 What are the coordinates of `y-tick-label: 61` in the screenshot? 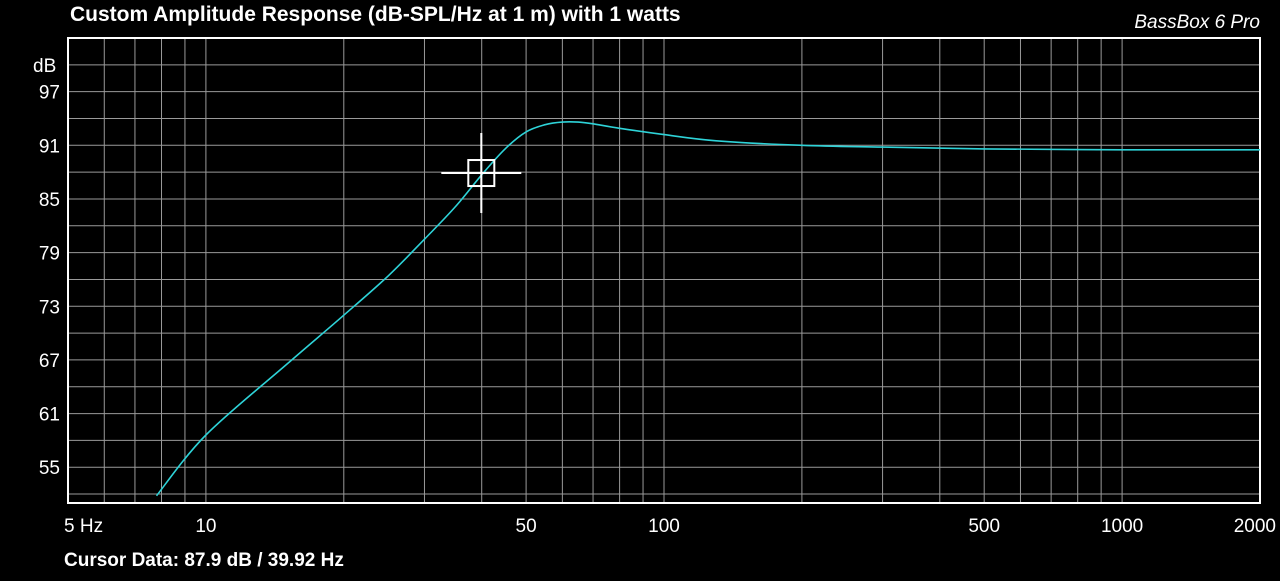 It's located at (49, 415).